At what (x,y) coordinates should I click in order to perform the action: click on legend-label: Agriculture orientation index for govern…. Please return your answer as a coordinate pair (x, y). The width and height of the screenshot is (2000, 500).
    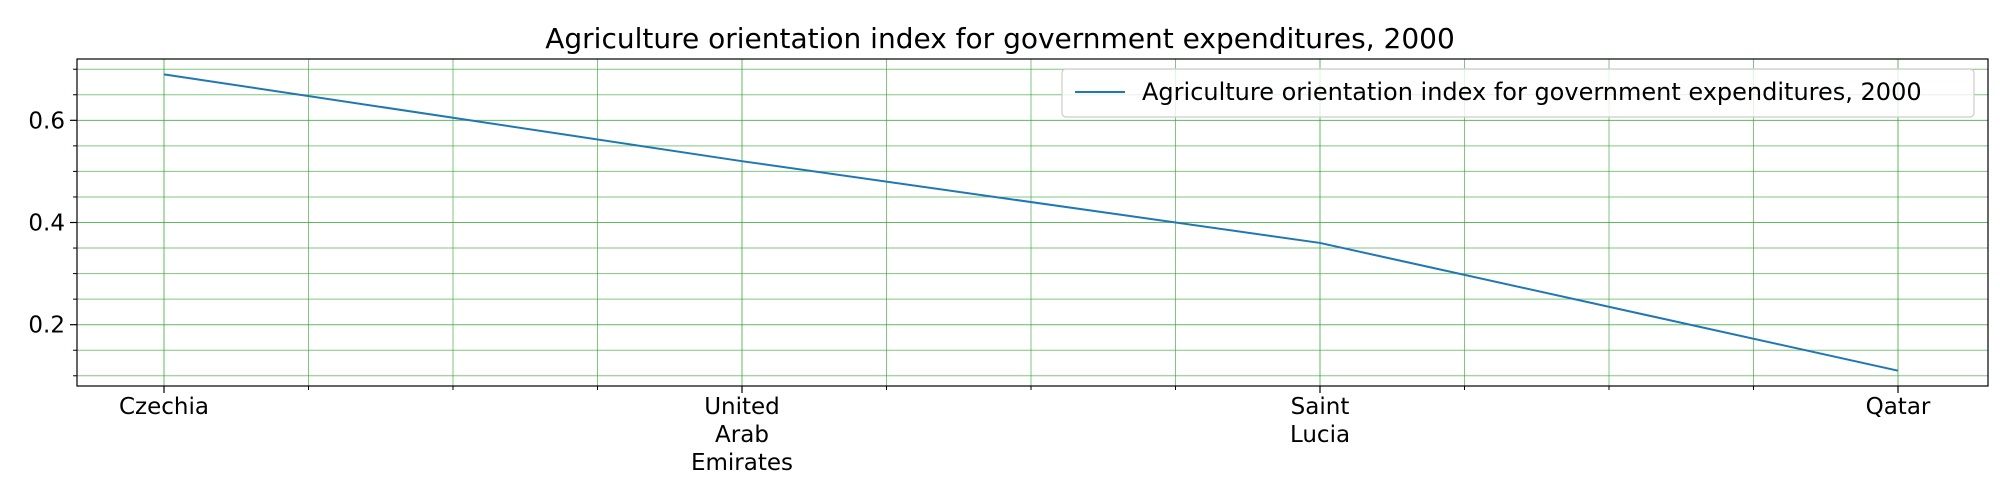
    Looking at the image, I should click on (1532, 92).